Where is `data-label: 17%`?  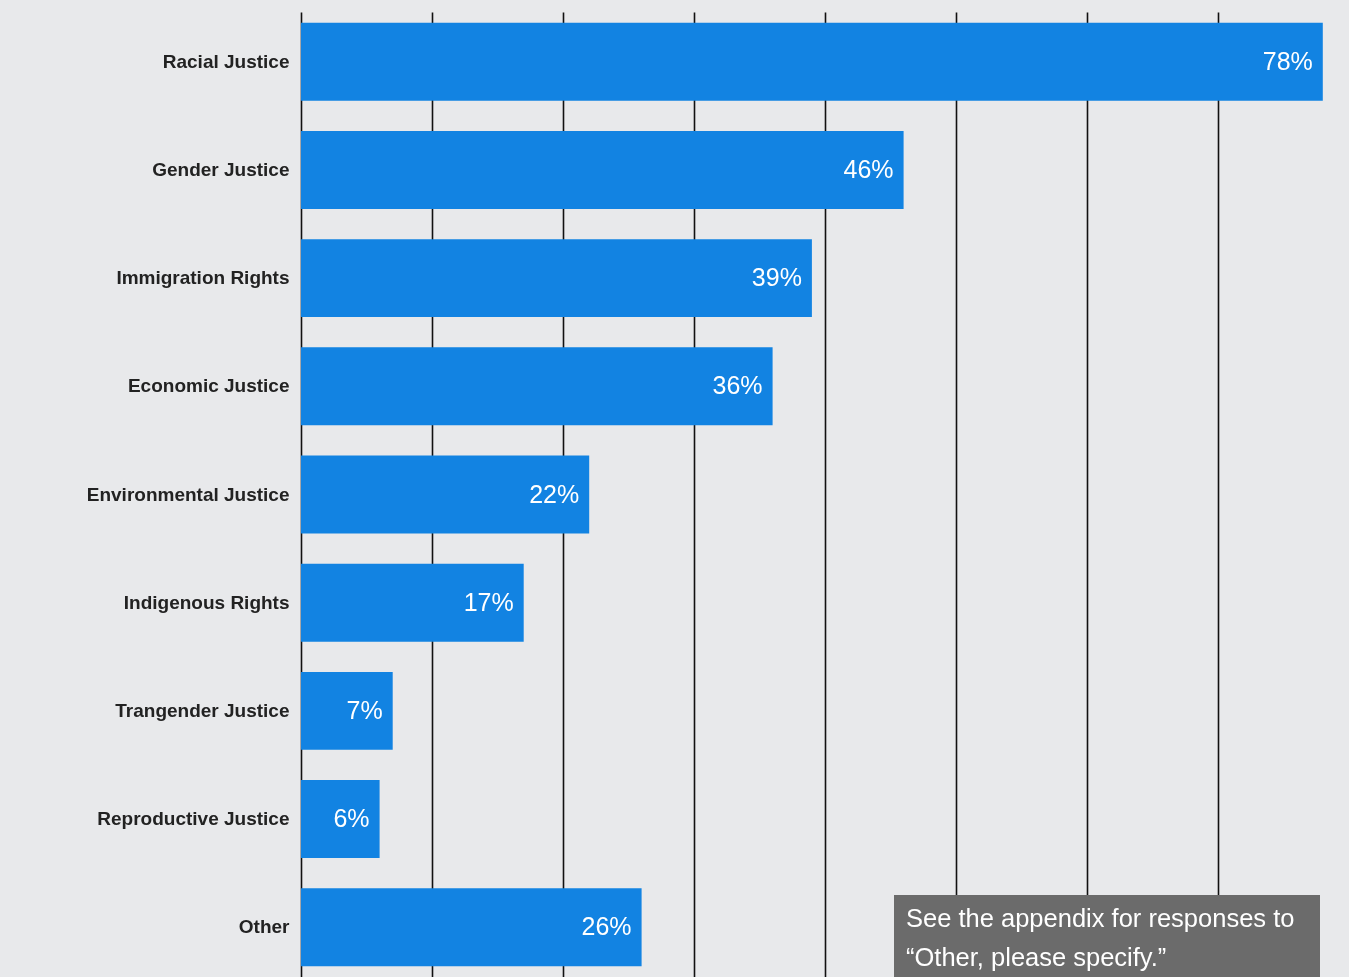
data-label: 17% is located at coordinates (488, 601).